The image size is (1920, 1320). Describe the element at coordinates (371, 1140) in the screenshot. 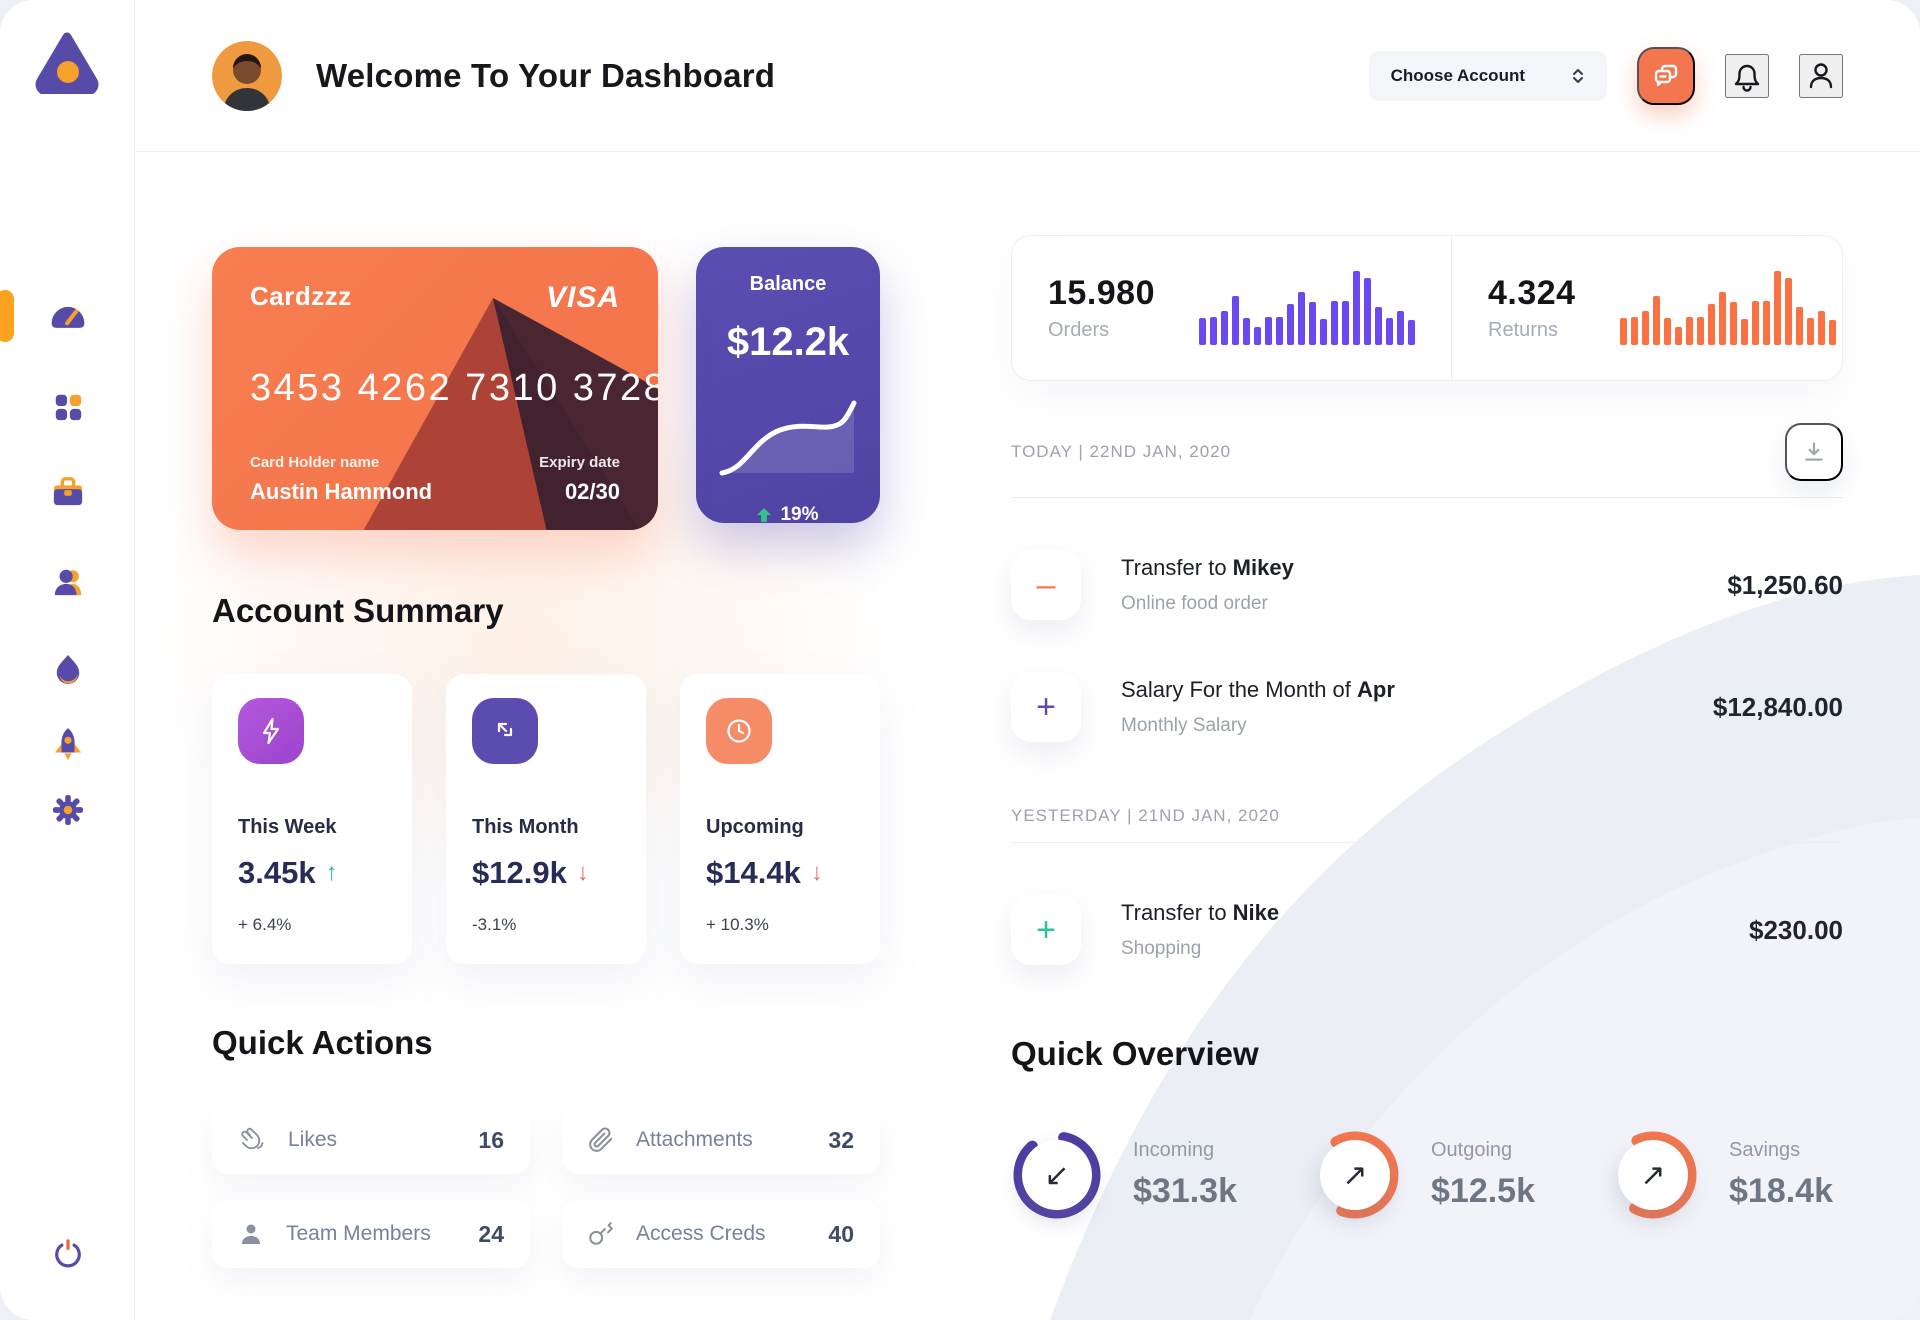

I see `quick-action-likes: Likes 16` at that location.